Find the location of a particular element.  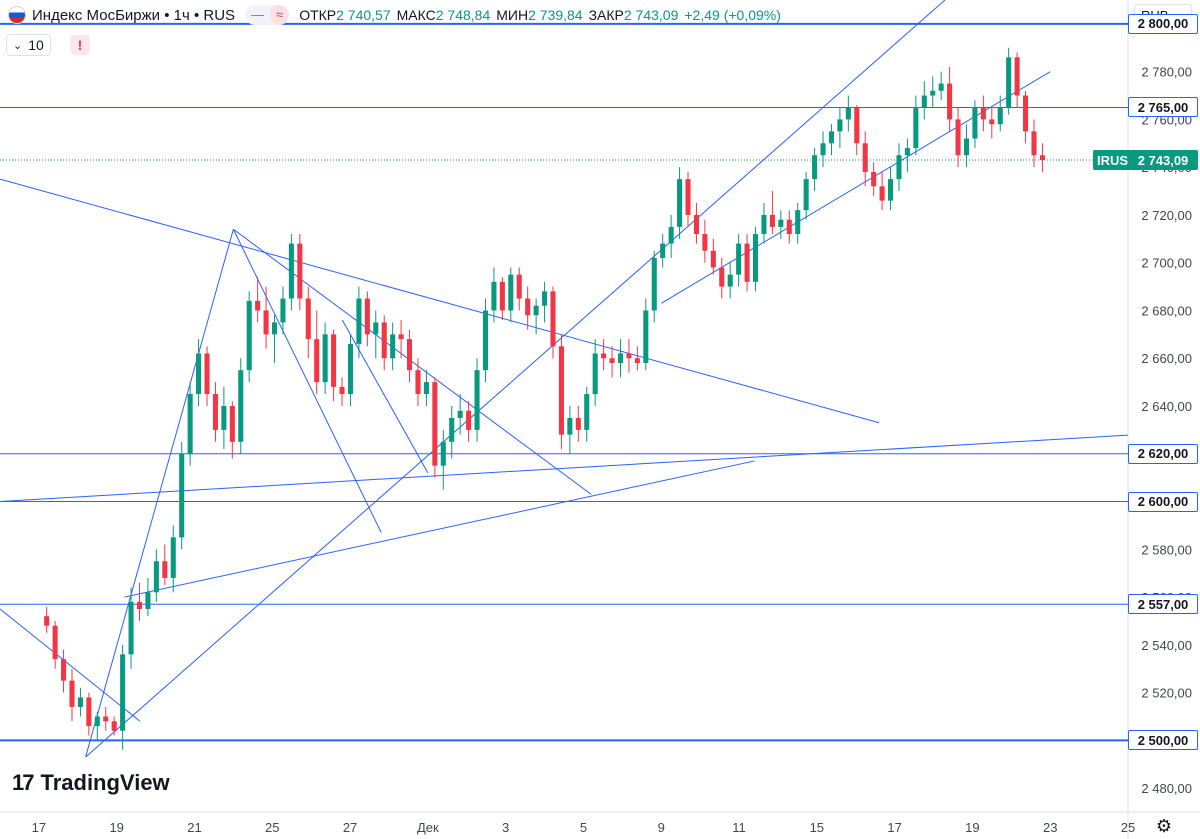

open-value: 2 740,57 is located at coordinates (363, 15).